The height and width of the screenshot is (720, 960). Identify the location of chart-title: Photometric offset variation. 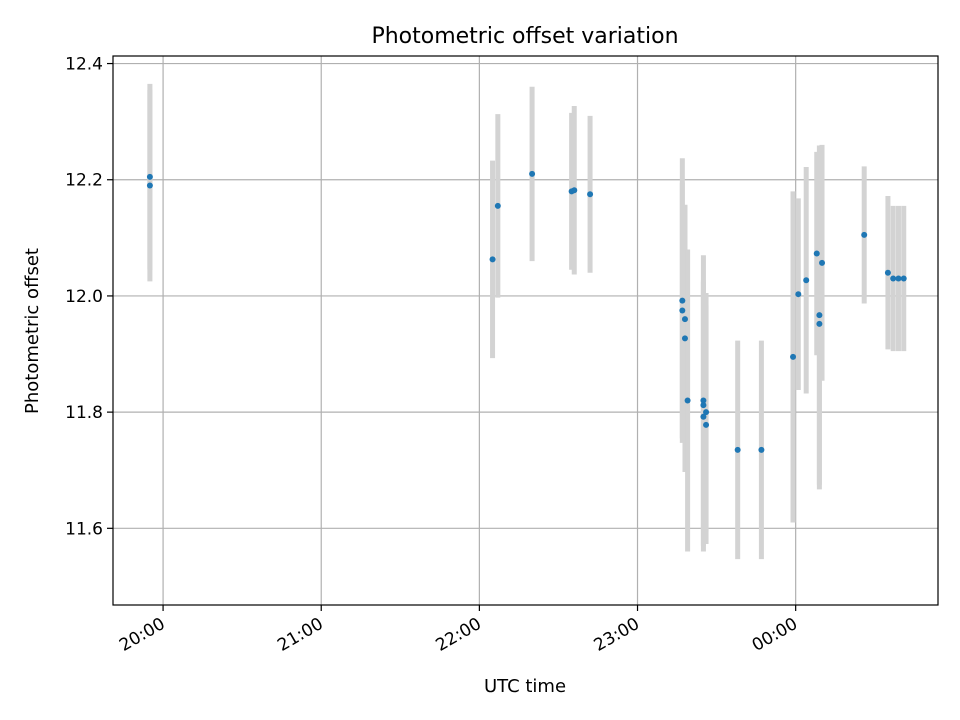
(524, 36).